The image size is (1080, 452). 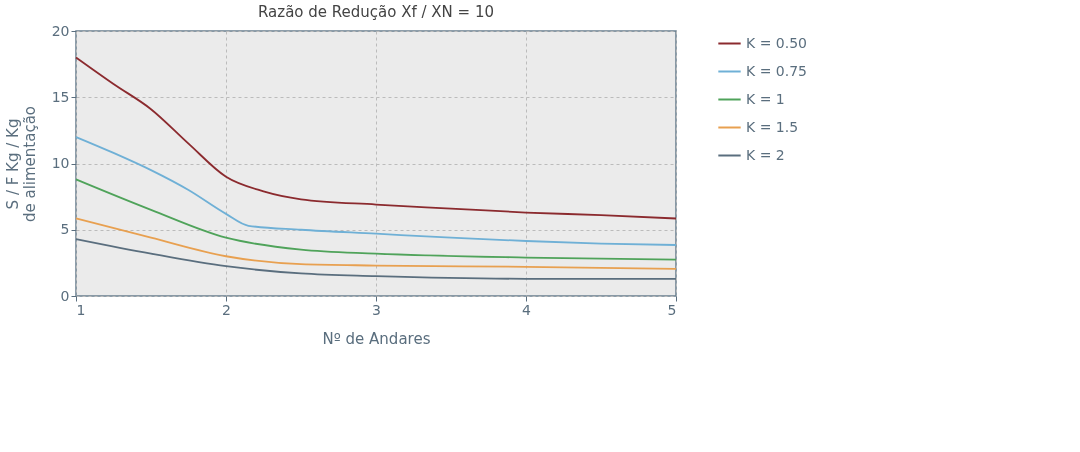 What do you see at coordinates (60, 96) in the screenshot?
I see `y-tick-label: 15` at bounding box center [60, 96].